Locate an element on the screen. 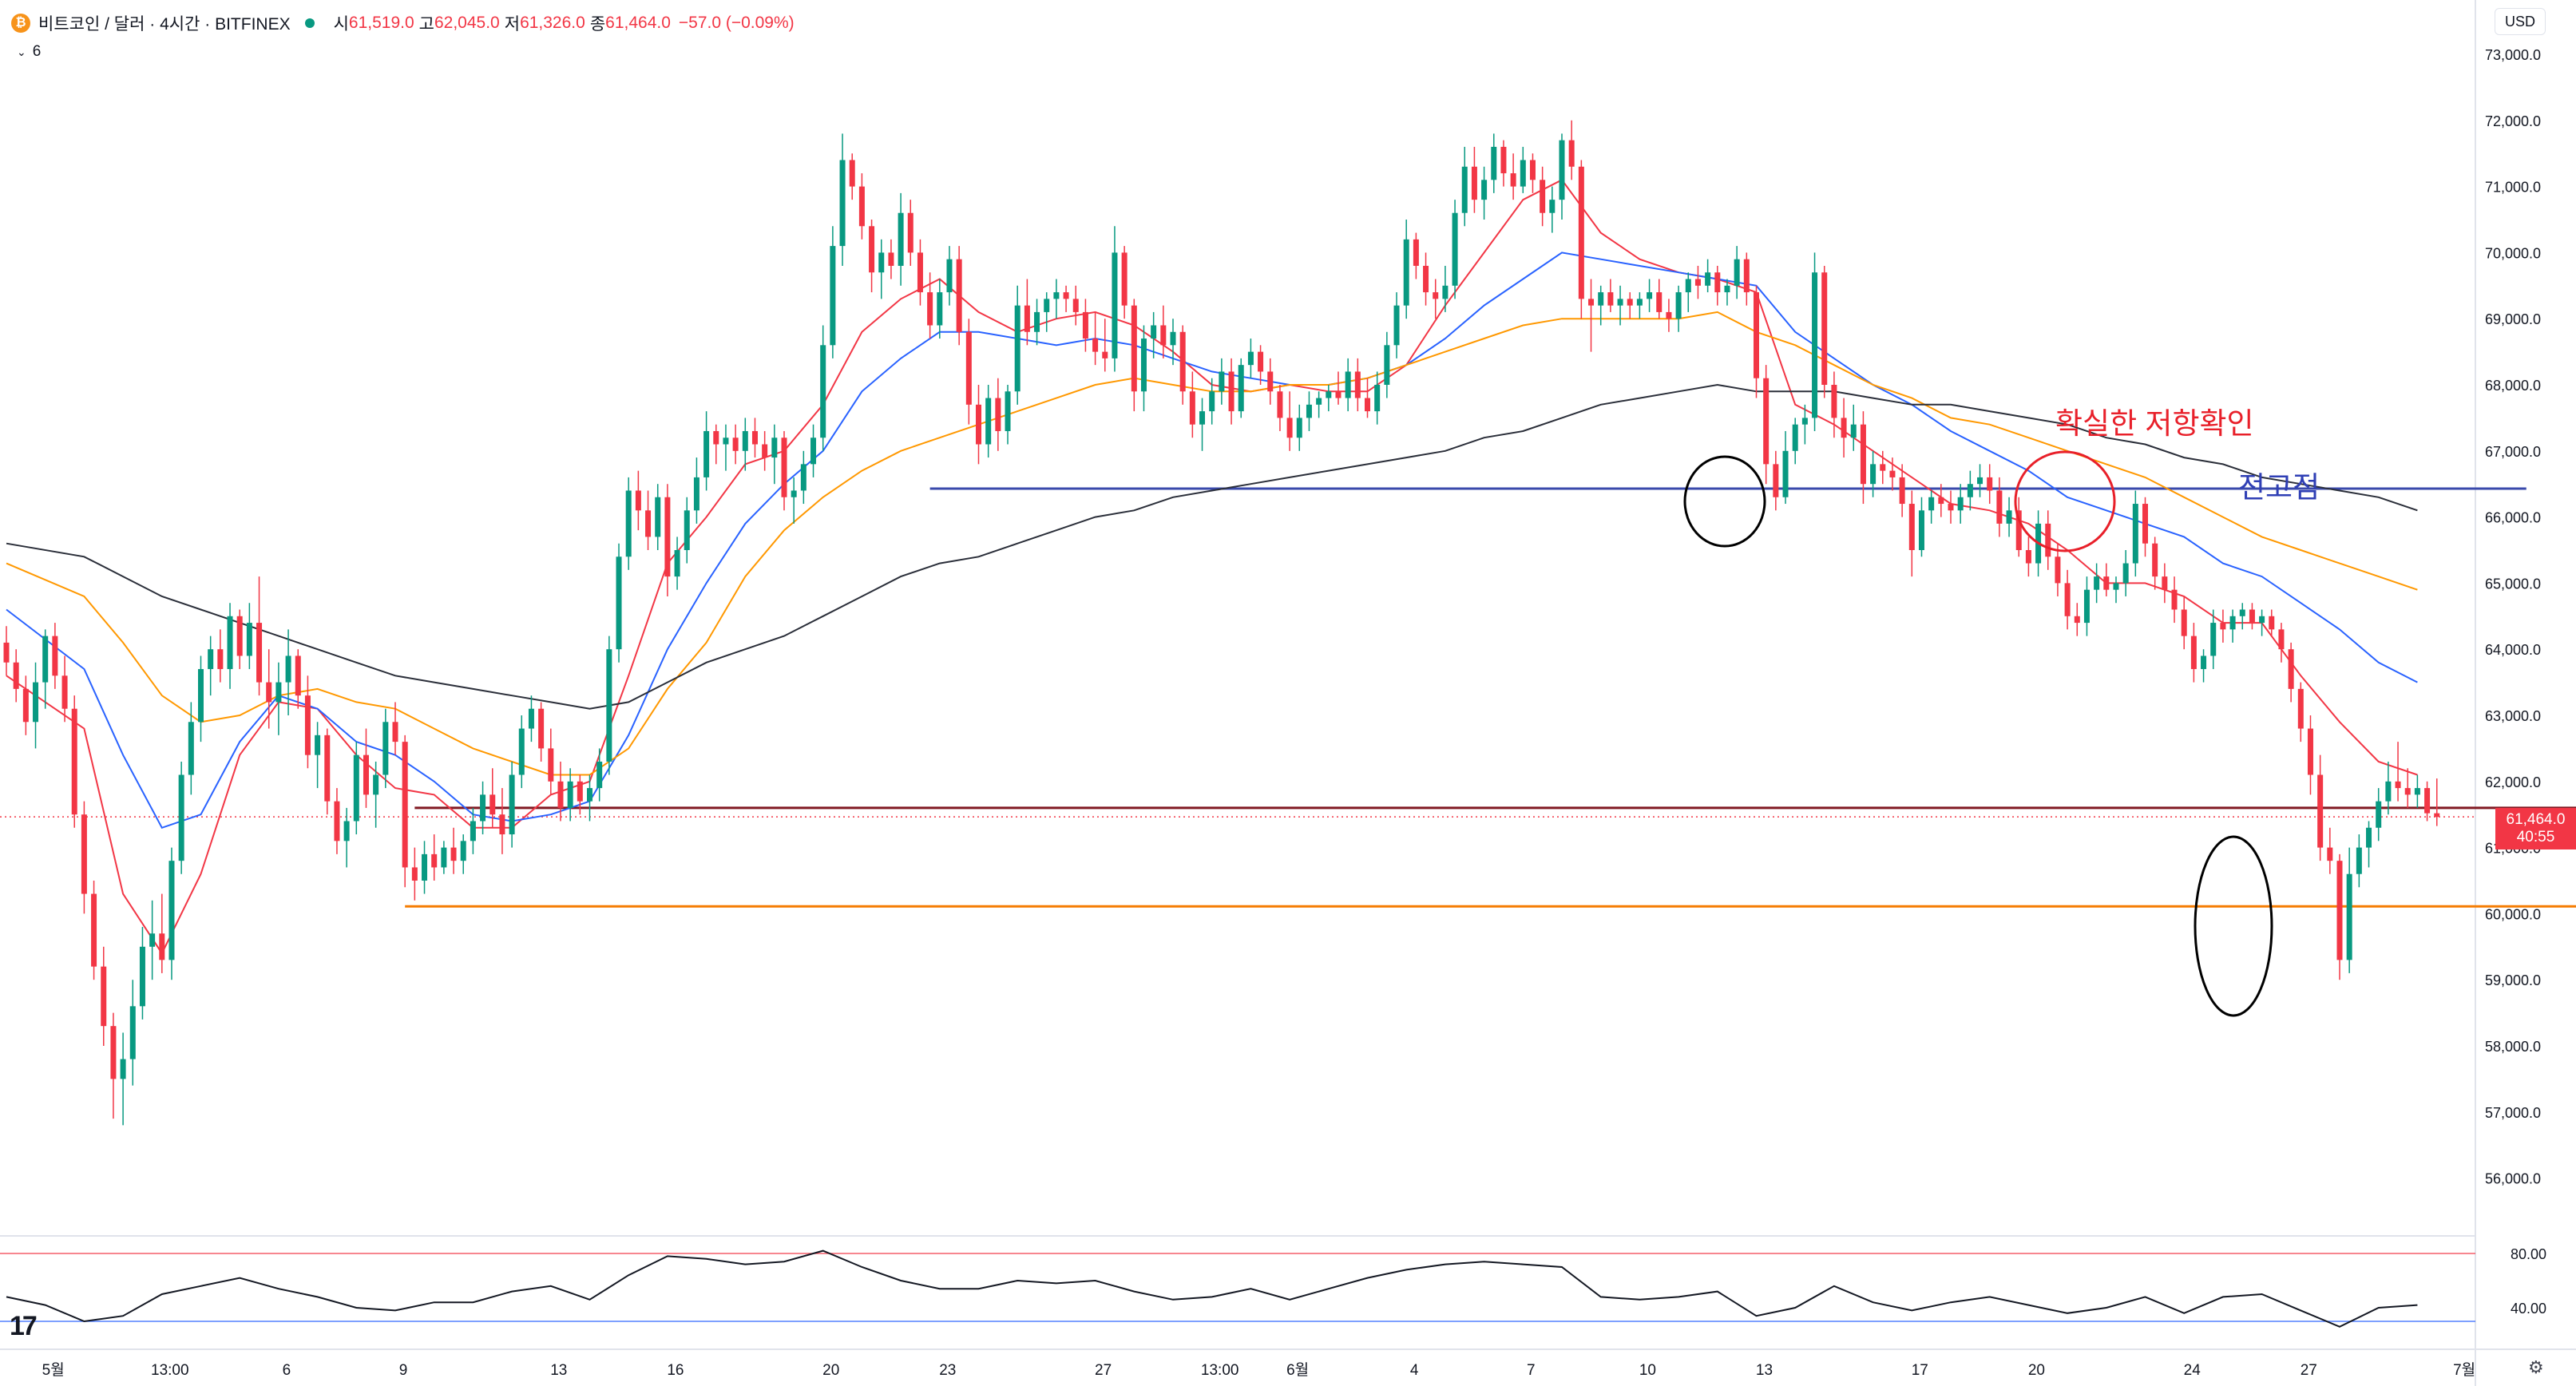 The height and width of the screenshot is (1386, 2576). gear-icon: ⚙ is located at coordinates (2536, 1367).